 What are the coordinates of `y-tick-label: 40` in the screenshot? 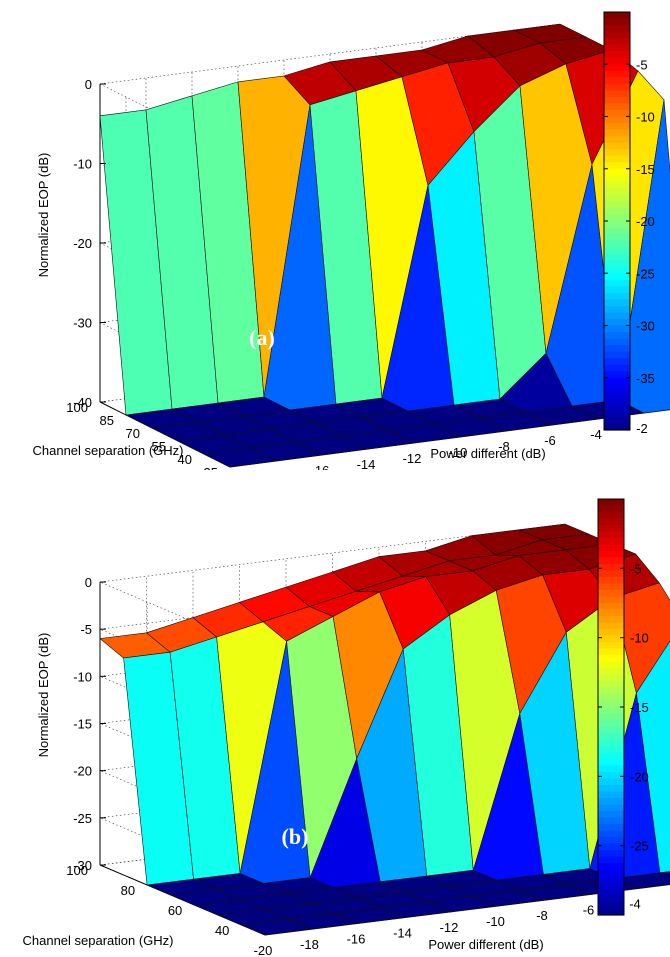 It's located at (185, 459).